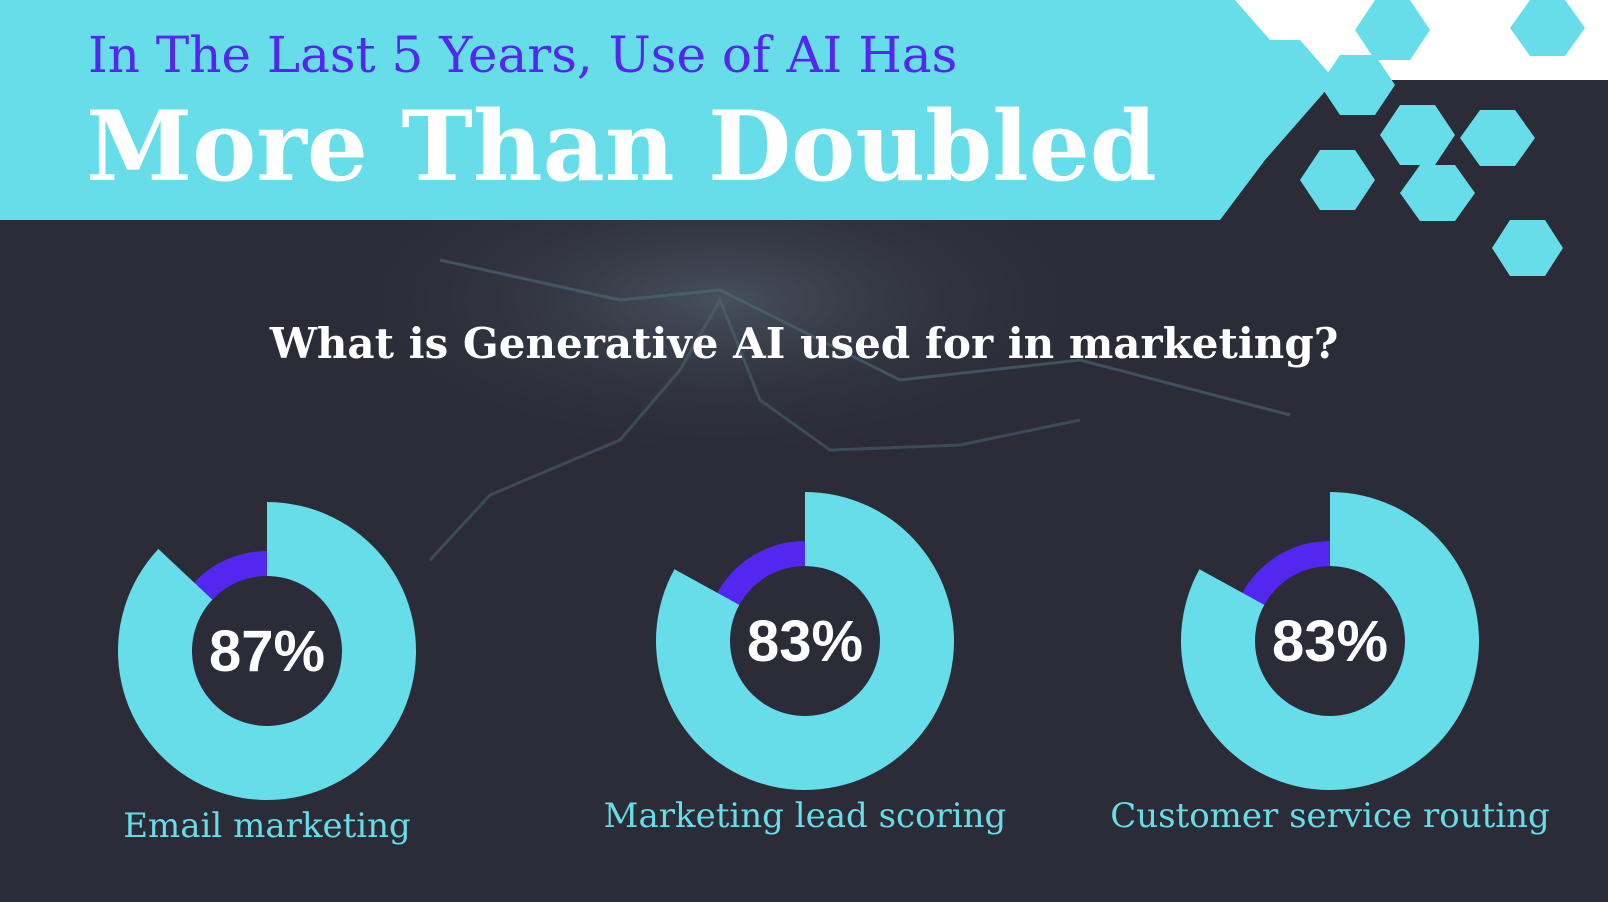 This screenshot has width=1608, height=902. Describe the element at coordinates (522, 55) in the screenshot. I see `header-title: In The Last 5 Years, Use of AI Has` at that location.